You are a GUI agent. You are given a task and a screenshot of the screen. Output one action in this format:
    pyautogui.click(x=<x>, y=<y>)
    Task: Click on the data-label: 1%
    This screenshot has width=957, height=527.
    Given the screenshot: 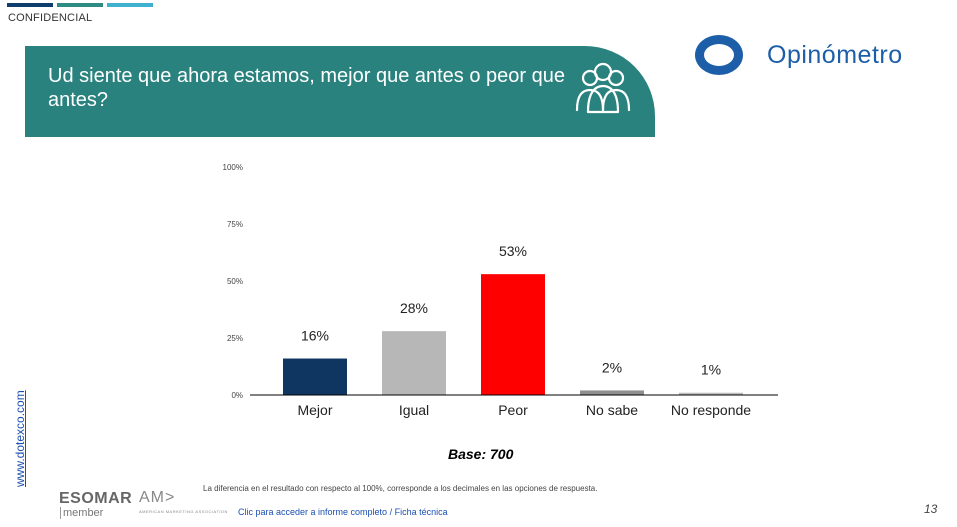 What is the action you would take?
    pyautogui.click(x=711, y=370)
    